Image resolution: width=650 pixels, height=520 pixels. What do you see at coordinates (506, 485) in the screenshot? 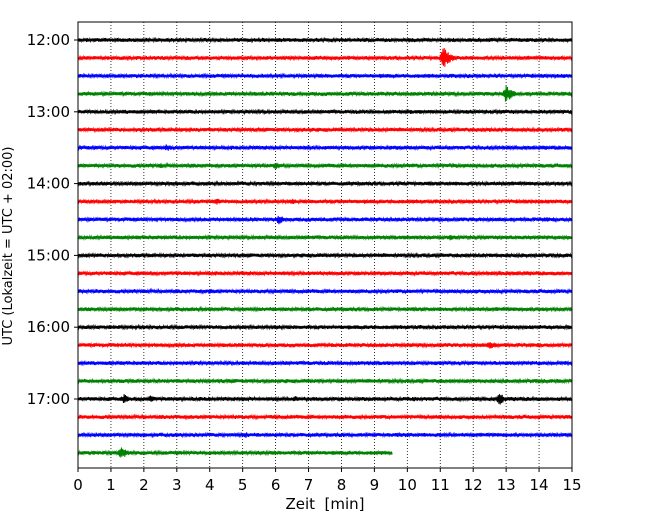
I see `x-tick-label-13: 13` at bounding box center [506, 485].